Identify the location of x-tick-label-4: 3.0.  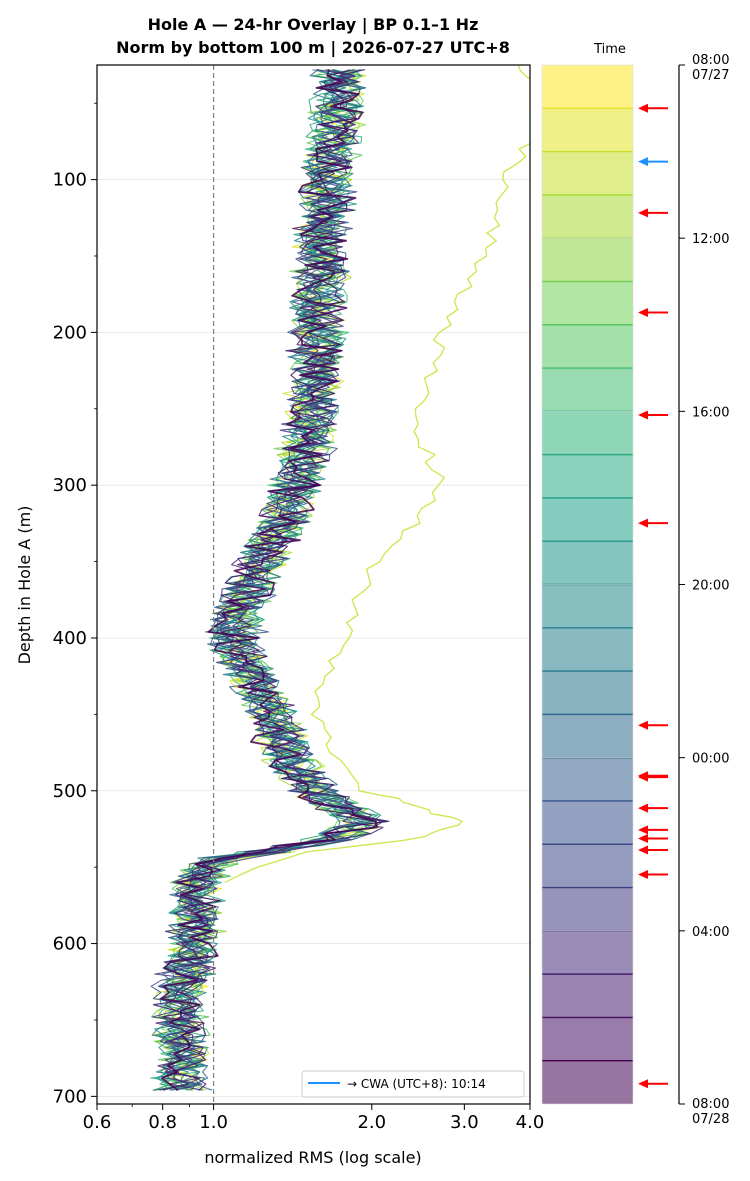
(464, 1122).